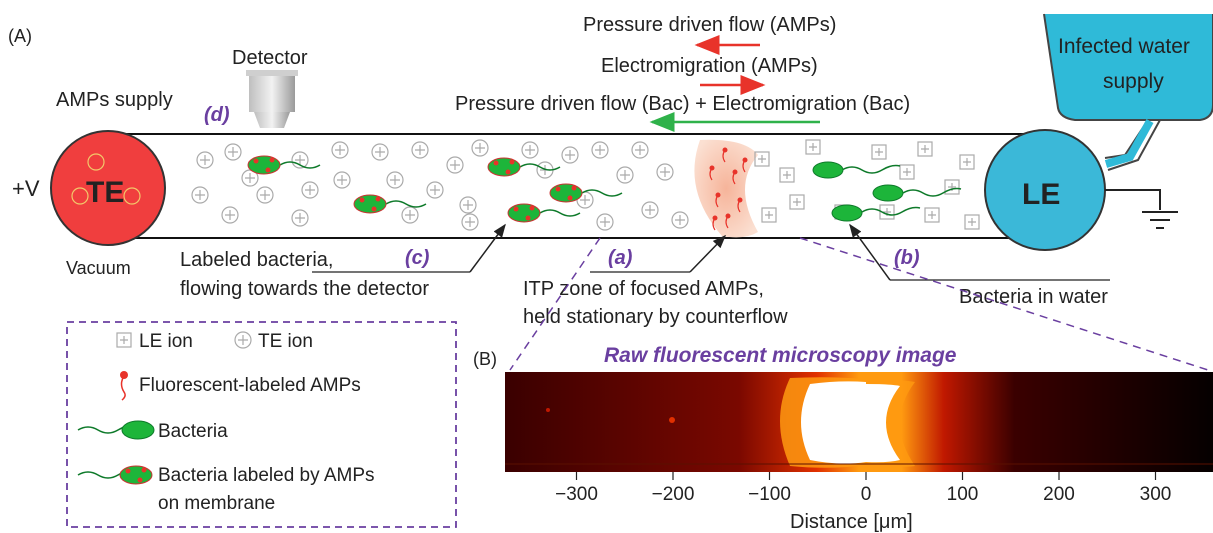 The image size is (1213, 533). I want to click on legend-bacteria-icon, so click(116, 430).